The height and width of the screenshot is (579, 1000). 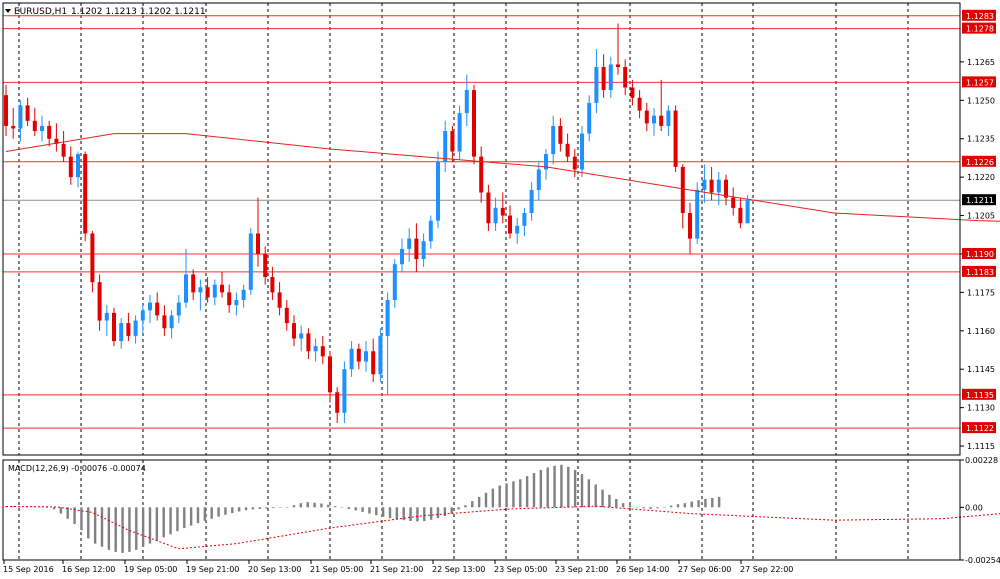 What do you see at coordinates (981, 460) in the screenshot?
I see `macd-tick-label: 0.00228` at bounding box center [981, 460].